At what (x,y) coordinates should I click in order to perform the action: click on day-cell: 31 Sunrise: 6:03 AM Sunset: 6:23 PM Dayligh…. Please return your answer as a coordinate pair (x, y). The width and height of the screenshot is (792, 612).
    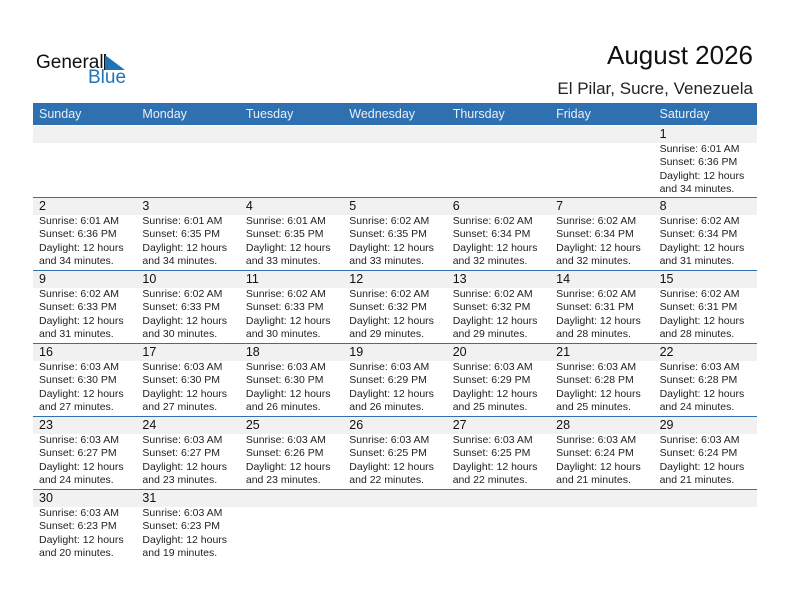
    Looking at the image, I should click on (187, 526).